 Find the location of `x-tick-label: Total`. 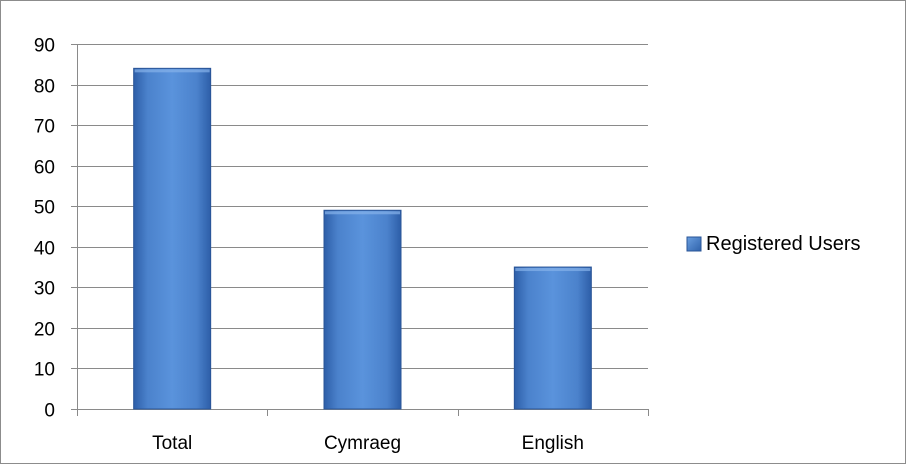

x-tick-label: Total is located at coordinates (172, 443).